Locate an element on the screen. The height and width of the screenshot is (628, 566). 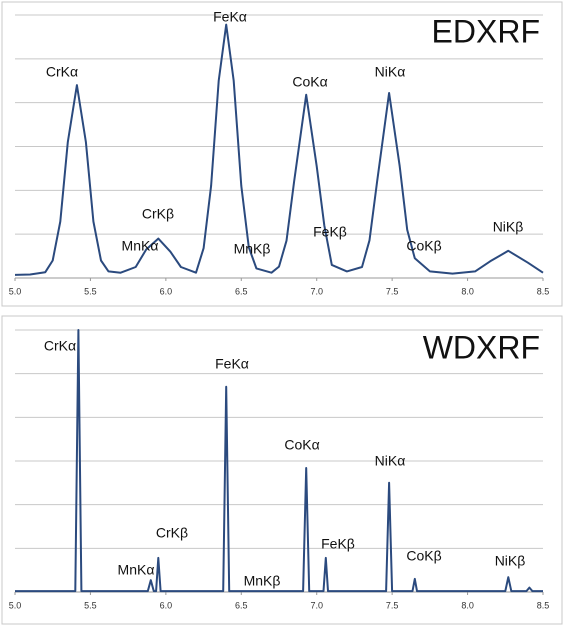
chart-title: WDXRF is located at coordinates (481, 347).